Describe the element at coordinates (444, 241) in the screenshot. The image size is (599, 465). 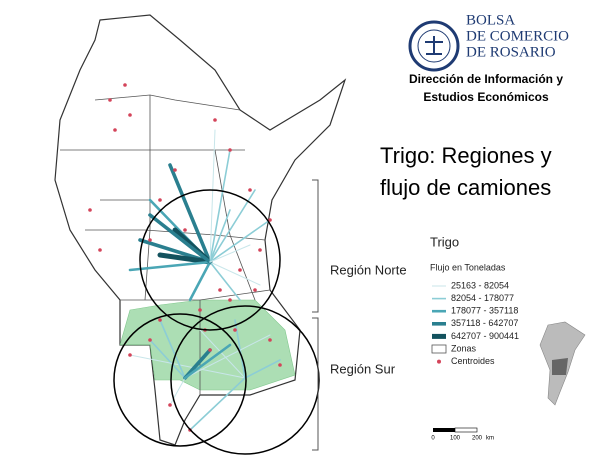
I see `legend-title: Trigo` at that location.